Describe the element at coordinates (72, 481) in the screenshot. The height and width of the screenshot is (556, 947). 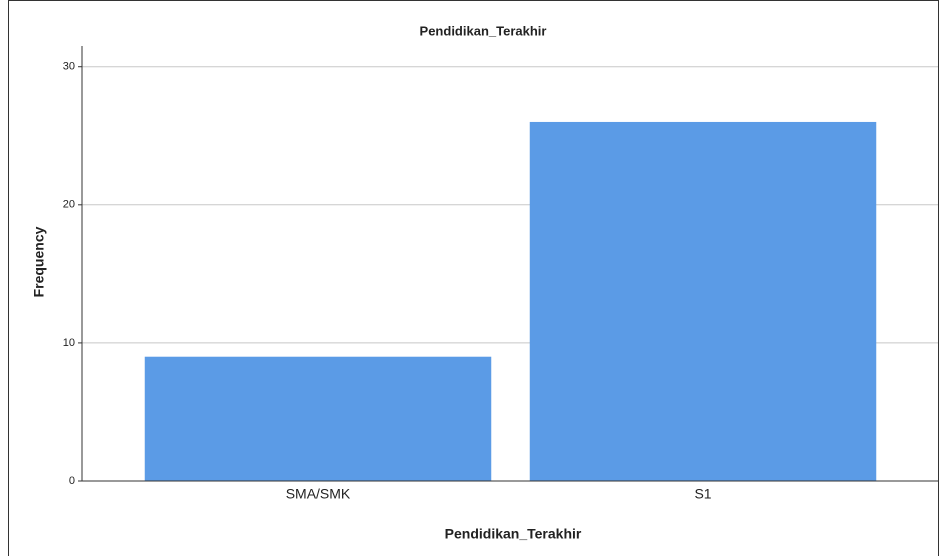
I see `y-tick-label: 0` at that location.